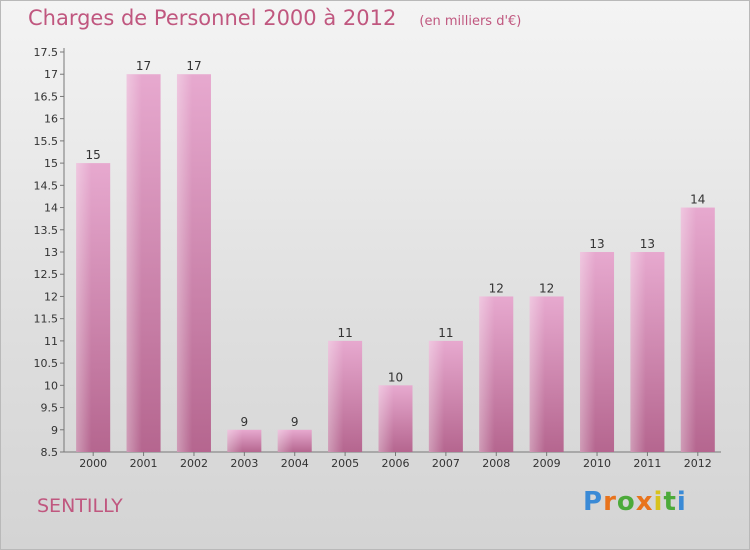  I want to click on x-tick-label: 2002, so click(194, 463).